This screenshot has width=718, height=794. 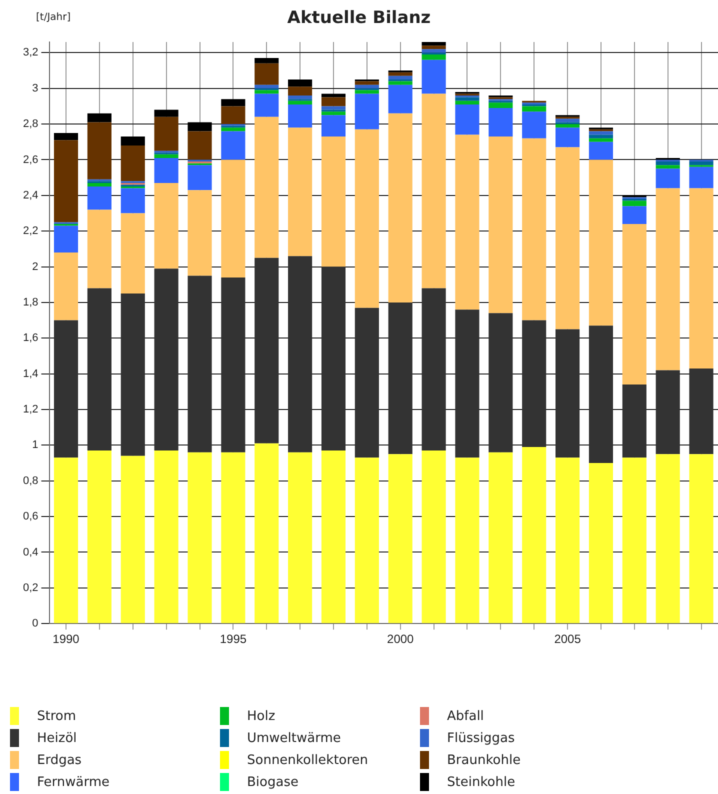 I want to click on y-tick-label: 2,4, so click(x=30, y=195).